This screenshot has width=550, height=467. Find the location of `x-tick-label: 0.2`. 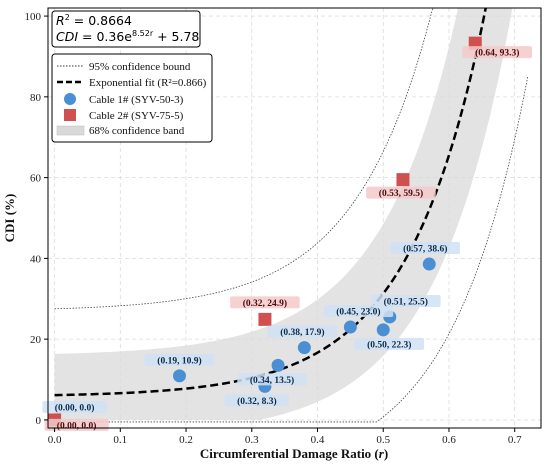

x-tick-label: 0.2 is located at coordinates (186, 440).